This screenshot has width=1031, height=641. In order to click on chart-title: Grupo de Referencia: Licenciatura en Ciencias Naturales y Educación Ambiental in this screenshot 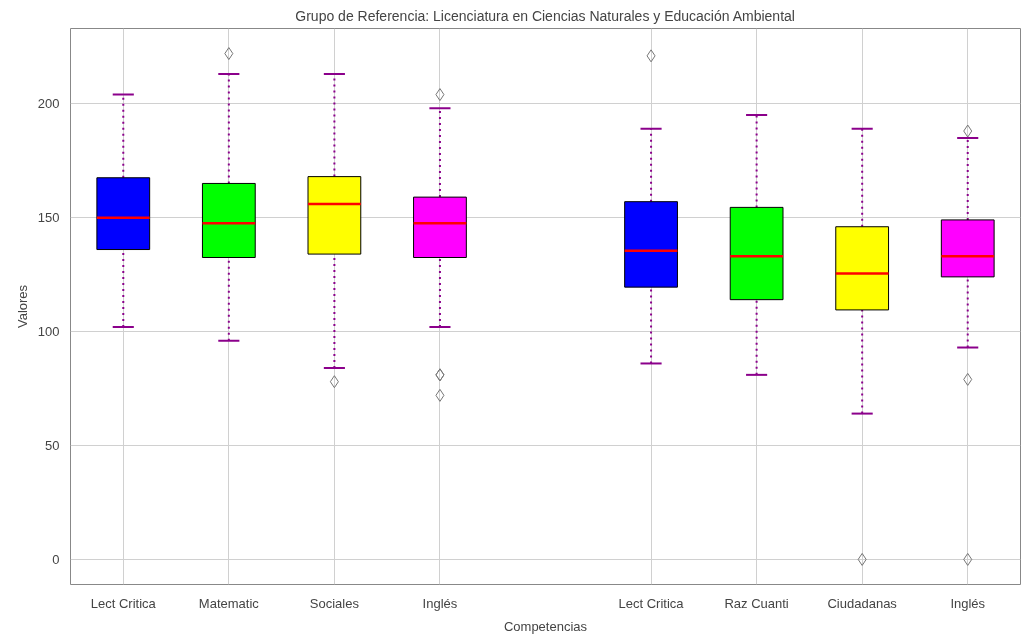, I will do `click(545, 15)`.